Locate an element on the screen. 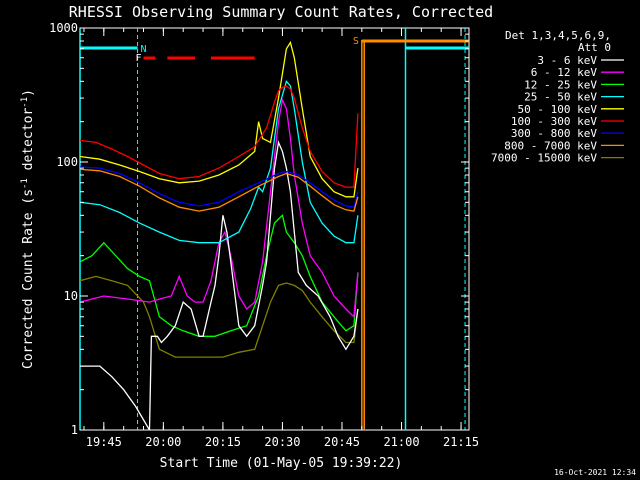  series-line-300-800-kev is located at coordinates (219, 187).